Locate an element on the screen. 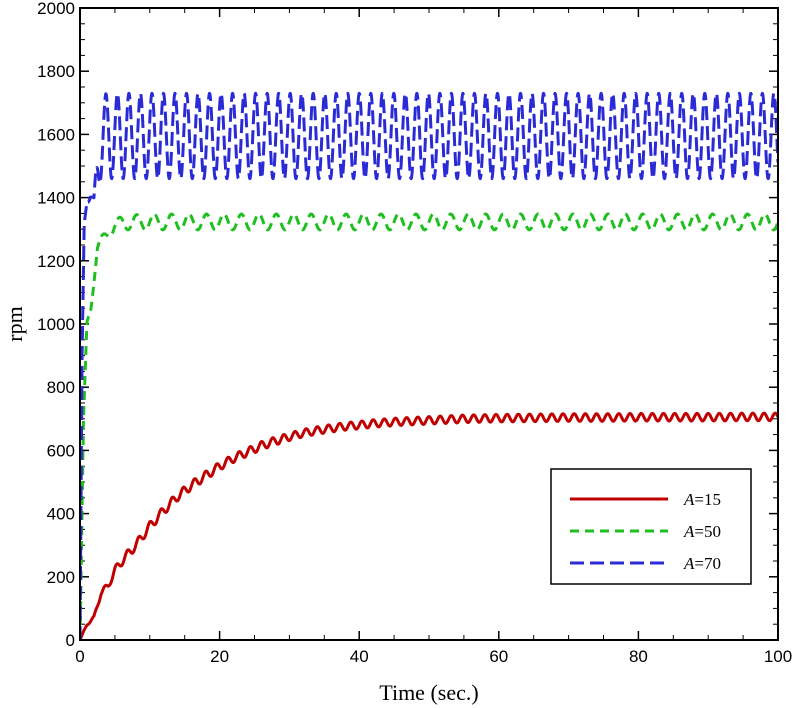 The width and height of the screenshot is (800, 708). x-axis-tick-labels: 0 20 40 60 80 100 is located at coordinates (433, 656).